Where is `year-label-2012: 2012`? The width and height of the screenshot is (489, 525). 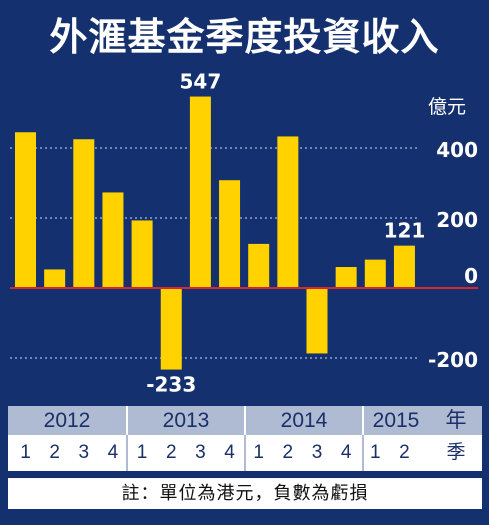 year-label-2012: 2012 is located at coordinates (67, 420).